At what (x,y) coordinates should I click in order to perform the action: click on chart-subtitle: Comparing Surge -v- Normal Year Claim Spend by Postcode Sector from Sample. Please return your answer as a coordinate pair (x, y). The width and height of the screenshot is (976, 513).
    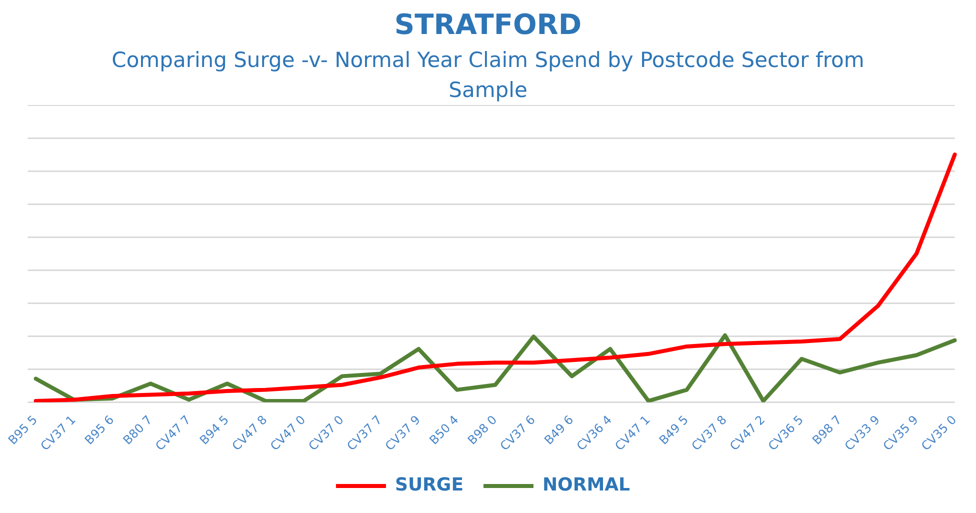
    Looking at the image, I should click on (488, 75).